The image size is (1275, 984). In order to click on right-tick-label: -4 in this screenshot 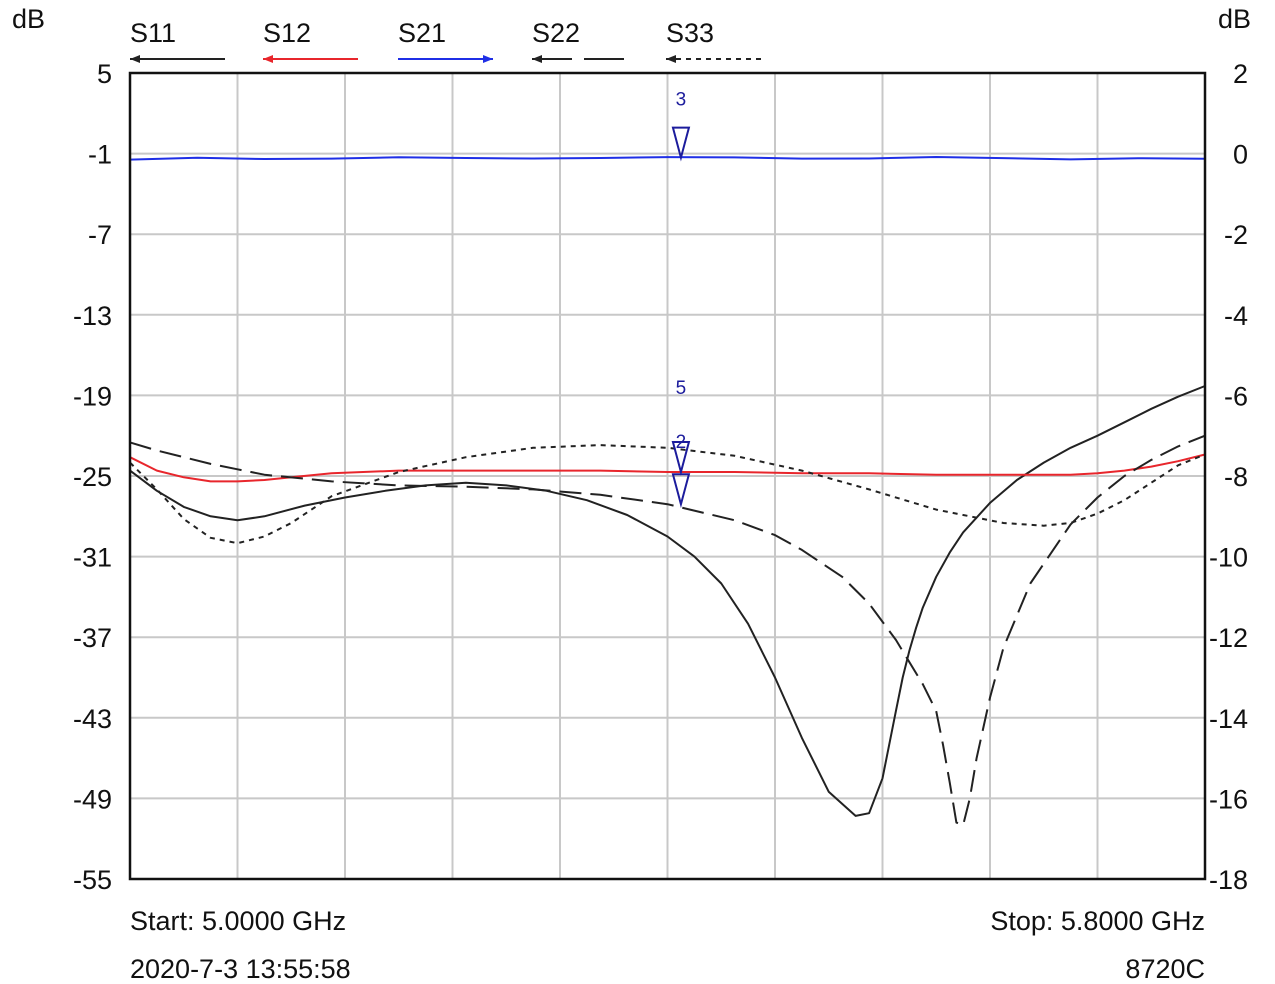, I will do `click(1236, 316)`.